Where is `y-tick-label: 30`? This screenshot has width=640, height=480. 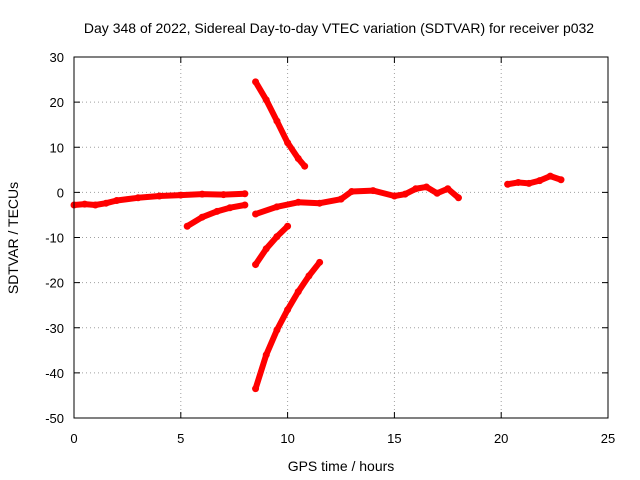
y-tick-label: 30 is located at coordinates (57, 57).